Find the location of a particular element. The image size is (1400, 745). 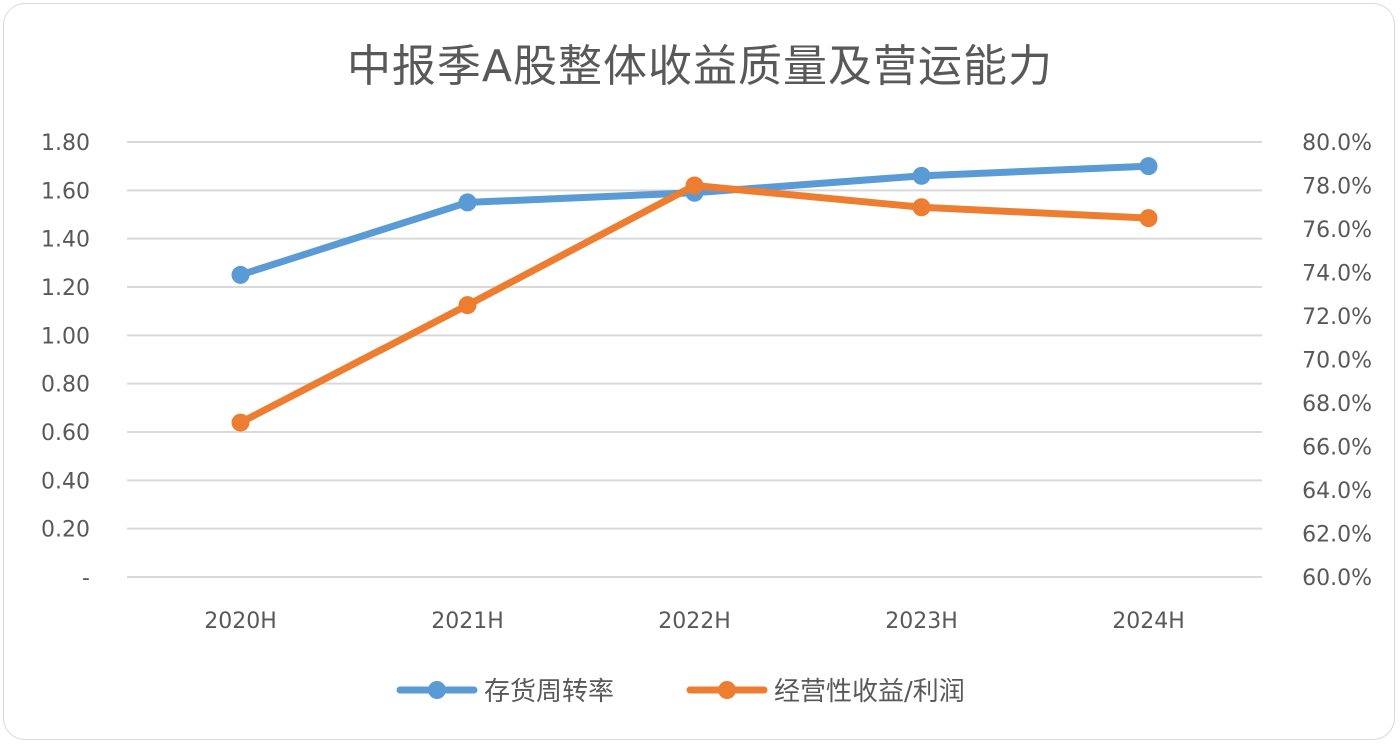

legend: 存货周转率 经营性收益/利润 is located at coordinates (680, 692).